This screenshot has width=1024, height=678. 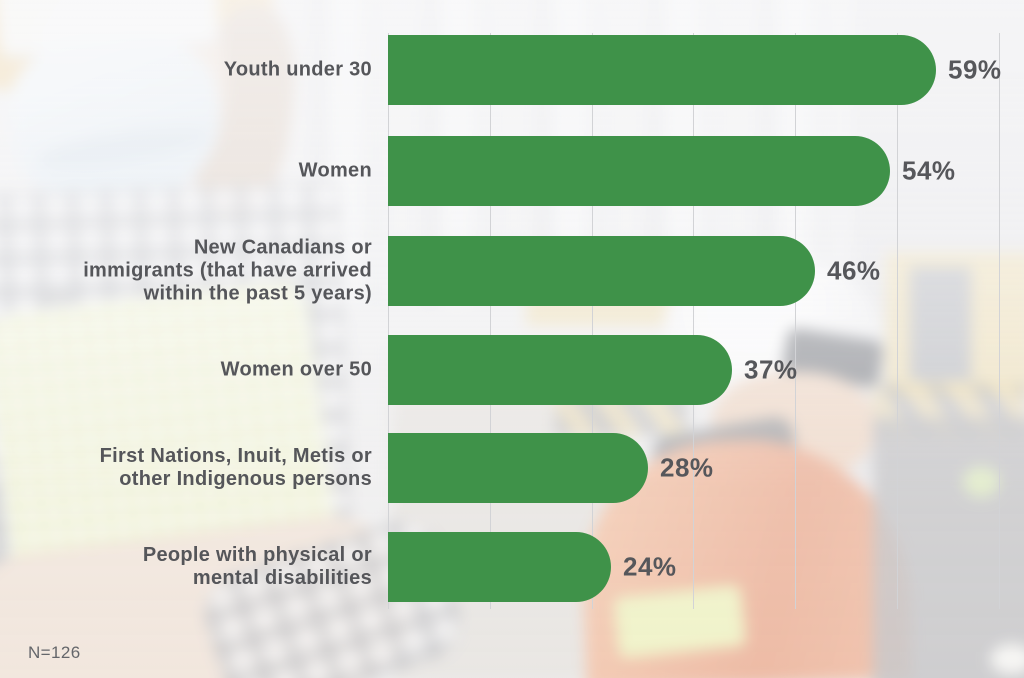 What do you see at coordinates (650, 566) in the screenshot?
I see `value-label: 24%` at bounding box center [650, 566].